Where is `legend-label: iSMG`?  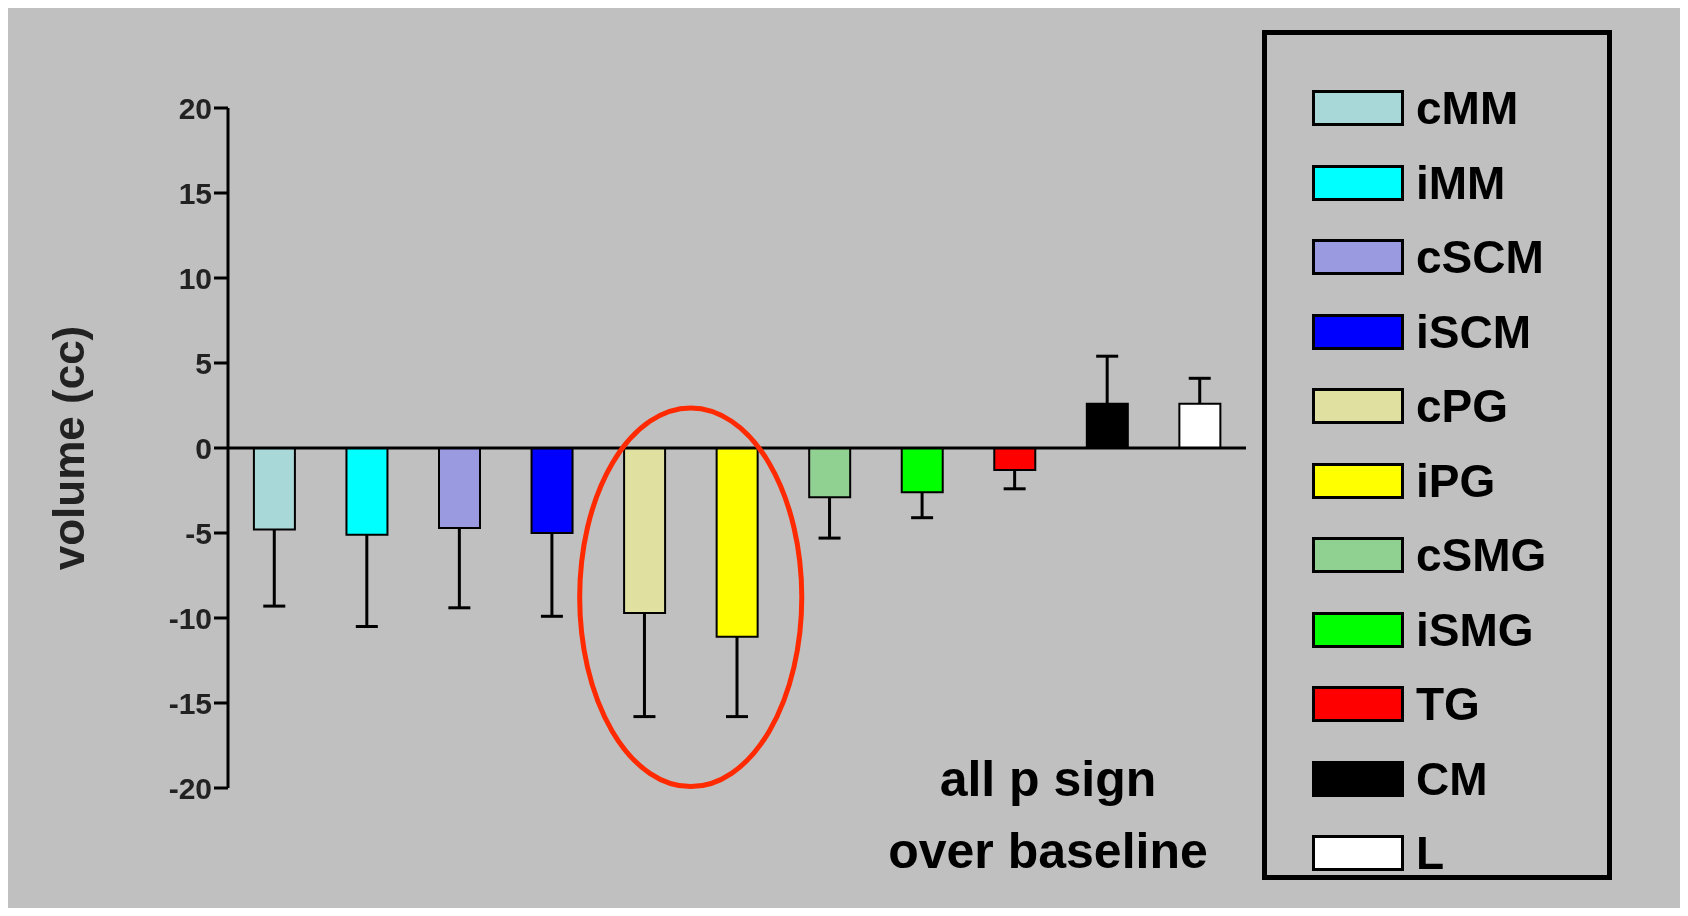
legend-label: iSMG is located at coordinates (1475, 629).